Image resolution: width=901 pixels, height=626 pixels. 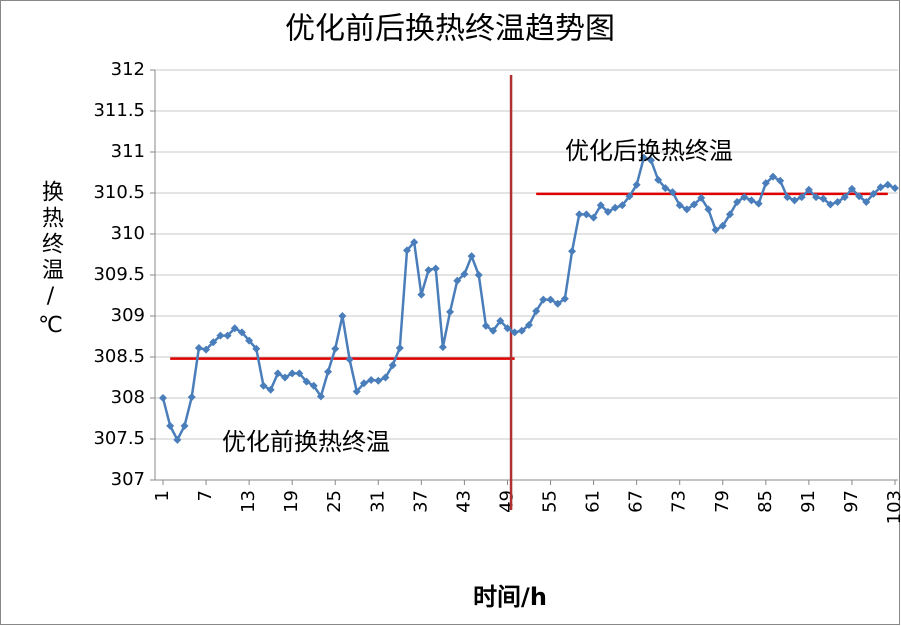 I want to click on y-tick-label: 307, so click(x=128, y=479).